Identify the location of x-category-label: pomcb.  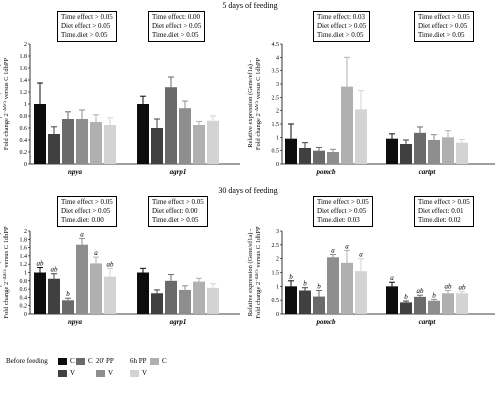
(325, 172).